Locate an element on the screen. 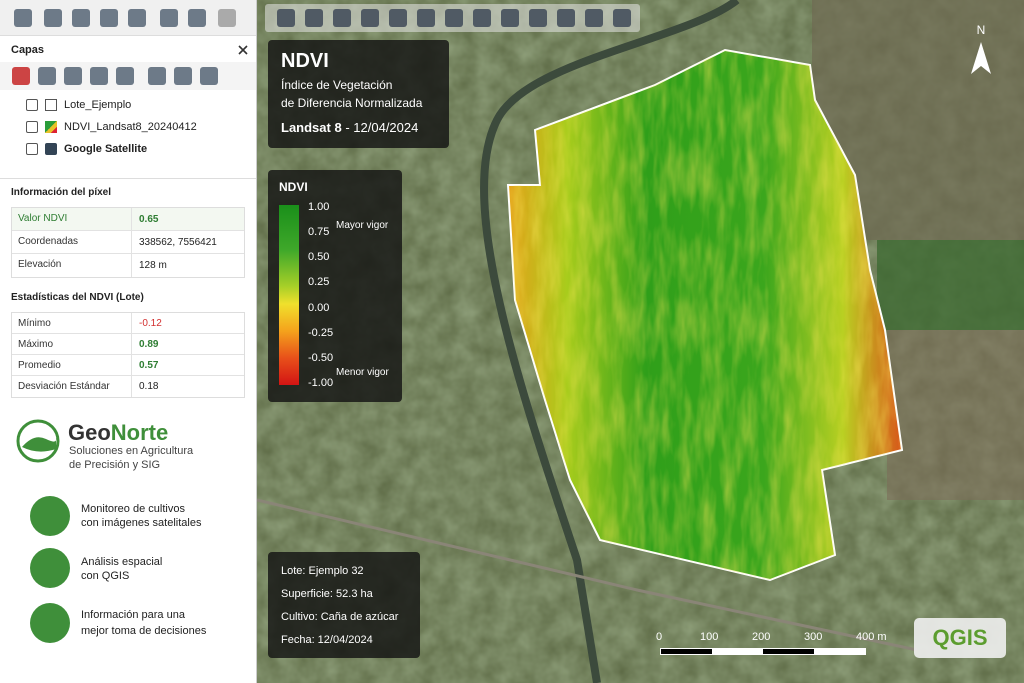  feature-text: Monitoreo de cultivos is located at coordinates (133, 509).